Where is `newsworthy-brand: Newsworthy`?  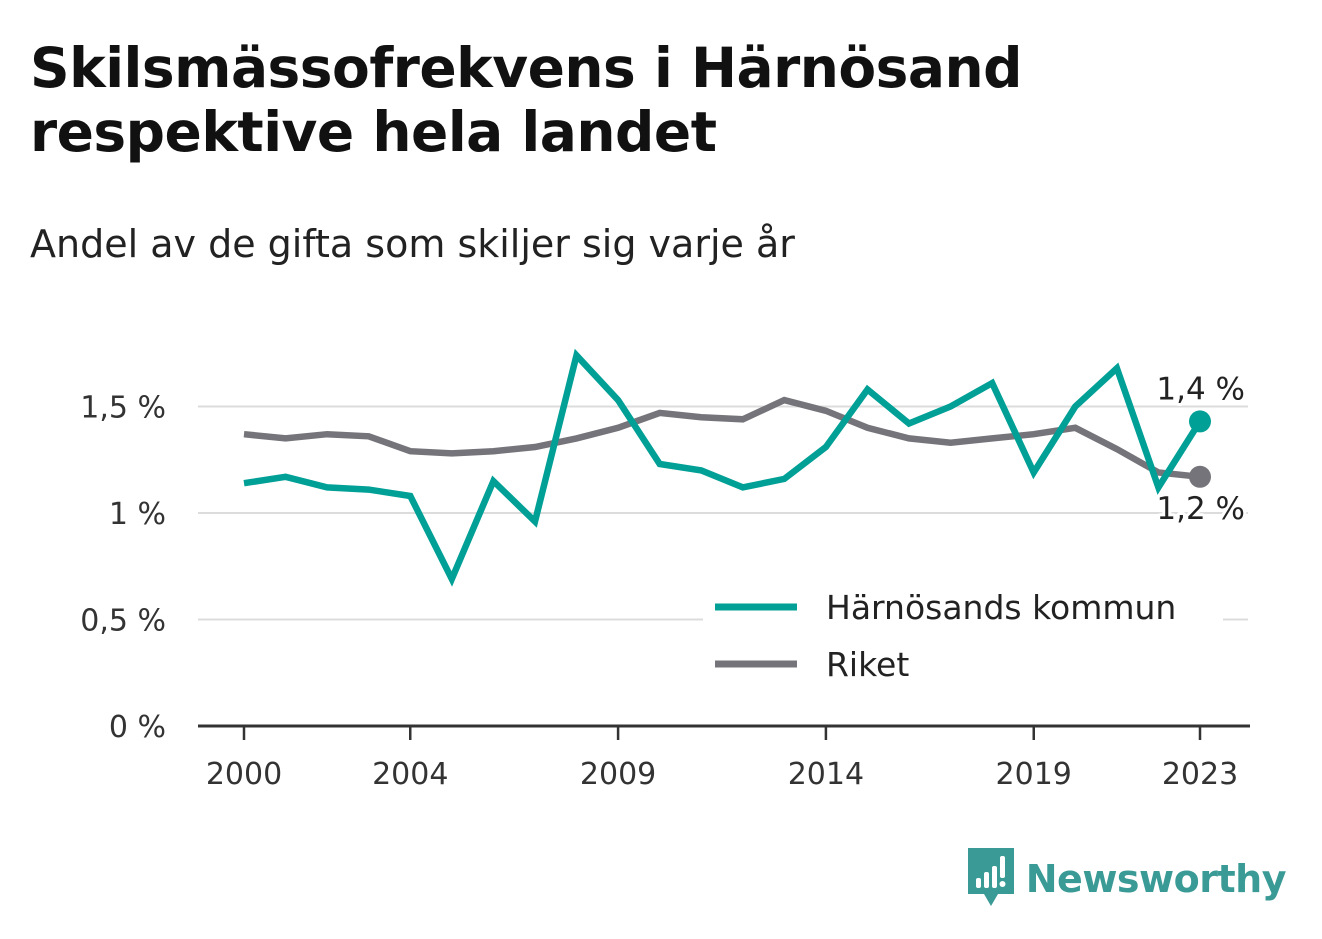
newsworthy-brand: Newsworthy is located at coordinates (1127, 879).